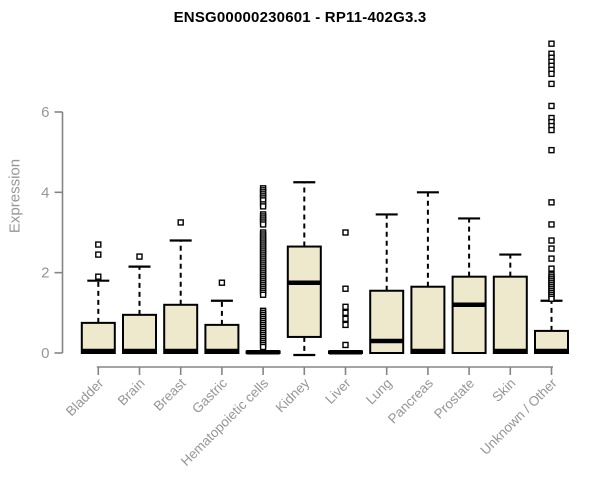 This screenshot has height=500, width=600. I want to click on y-tick-label: 2, so click(45, 273).